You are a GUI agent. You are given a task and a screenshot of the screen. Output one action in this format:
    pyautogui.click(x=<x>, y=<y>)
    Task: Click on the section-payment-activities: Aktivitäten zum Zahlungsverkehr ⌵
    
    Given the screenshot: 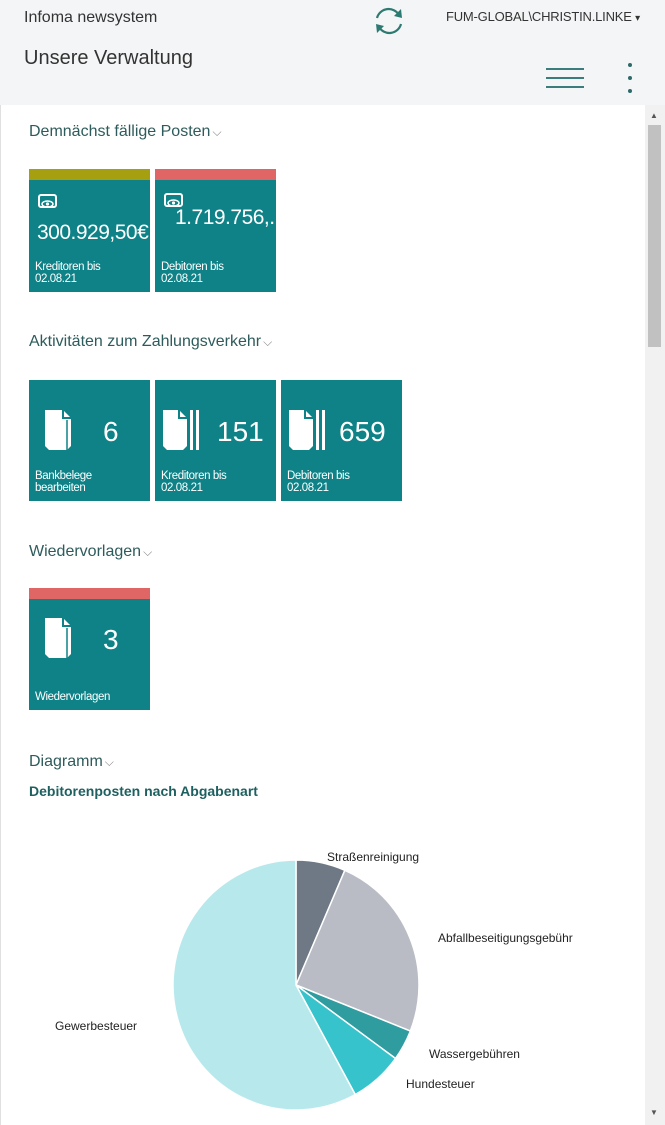 What is the action you would take?
    pyautogui.click(x=150, y=342)
    